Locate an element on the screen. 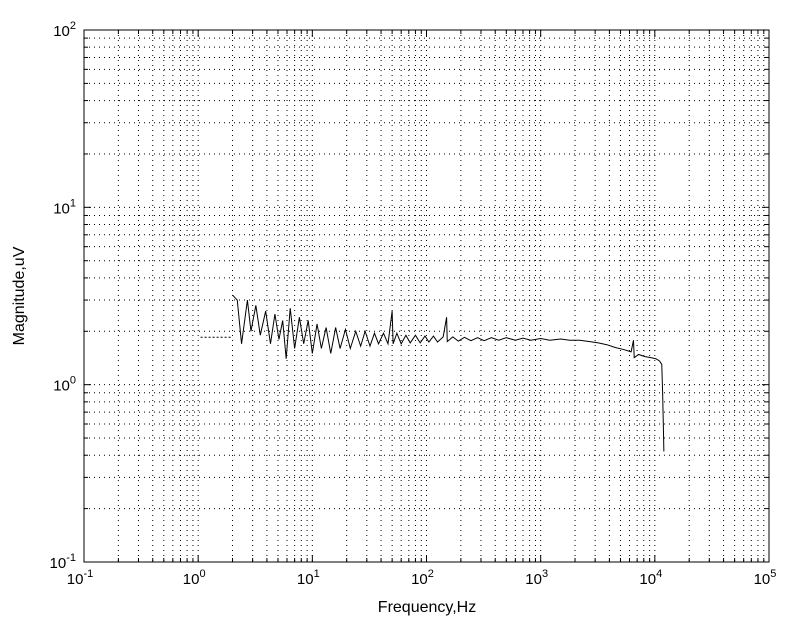  plot-area is located at coordinates (432, 373).